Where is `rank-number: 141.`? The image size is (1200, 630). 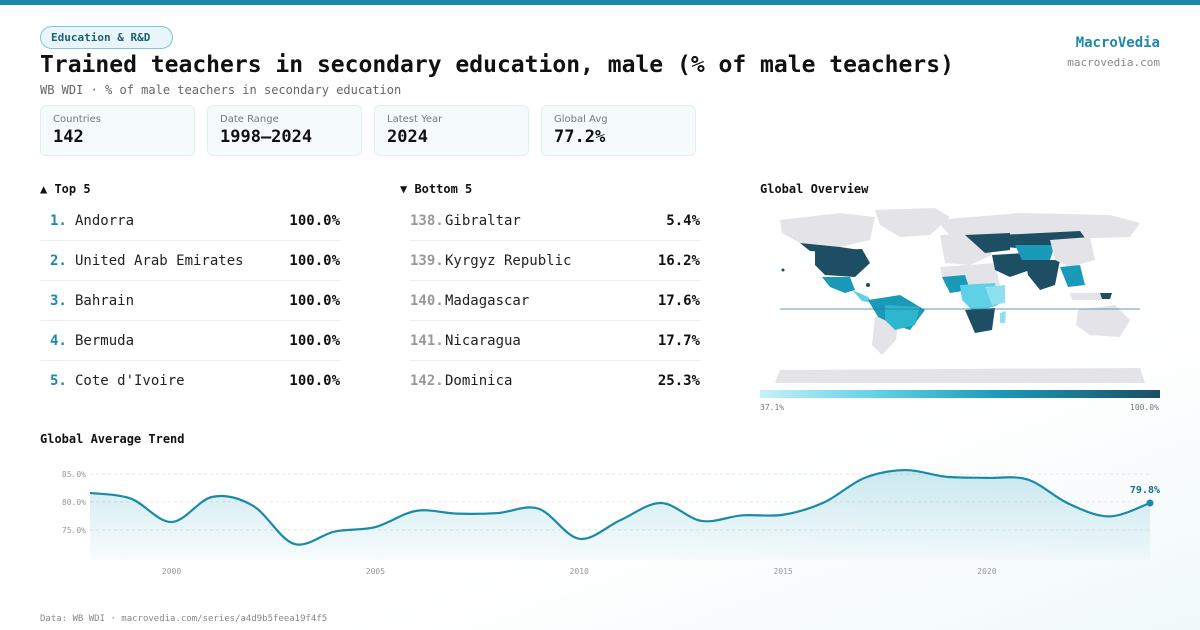
rank-number: 141. is located at coordinates (427, 340).